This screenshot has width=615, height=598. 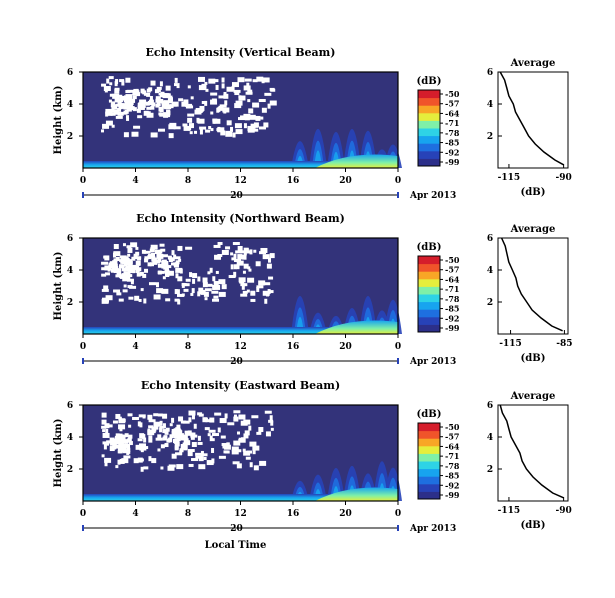 I want to click on date-label: Apr 2013, so click(x=432, y=529).